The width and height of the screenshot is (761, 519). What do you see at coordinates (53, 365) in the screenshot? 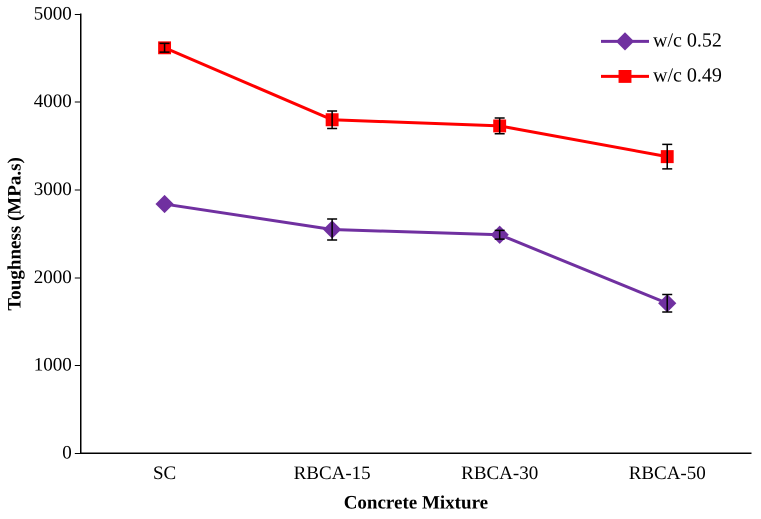
I see `y-tick-label: 1000` at bounding box center [53, 365].